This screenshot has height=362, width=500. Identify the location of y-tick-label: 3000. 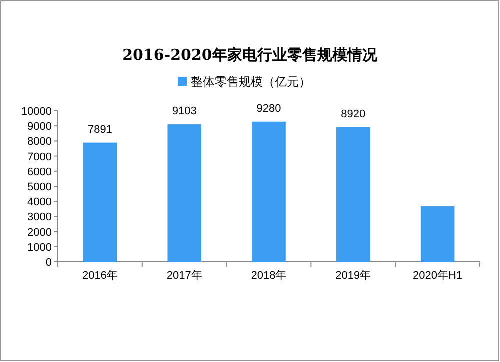
(40, 218).